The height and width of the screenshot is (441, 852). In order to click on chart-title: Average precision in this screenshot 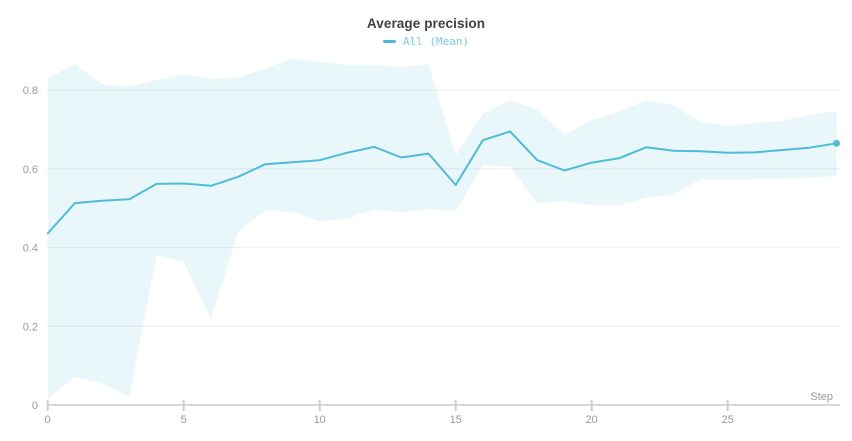, I will do `click(426, 23)`.